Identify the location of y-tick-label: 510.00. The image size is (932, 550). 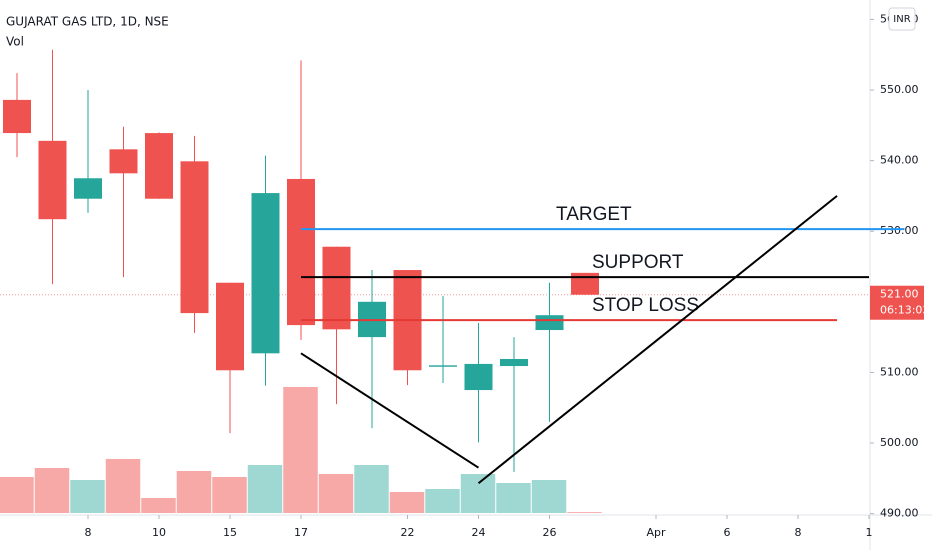
(899, 371).